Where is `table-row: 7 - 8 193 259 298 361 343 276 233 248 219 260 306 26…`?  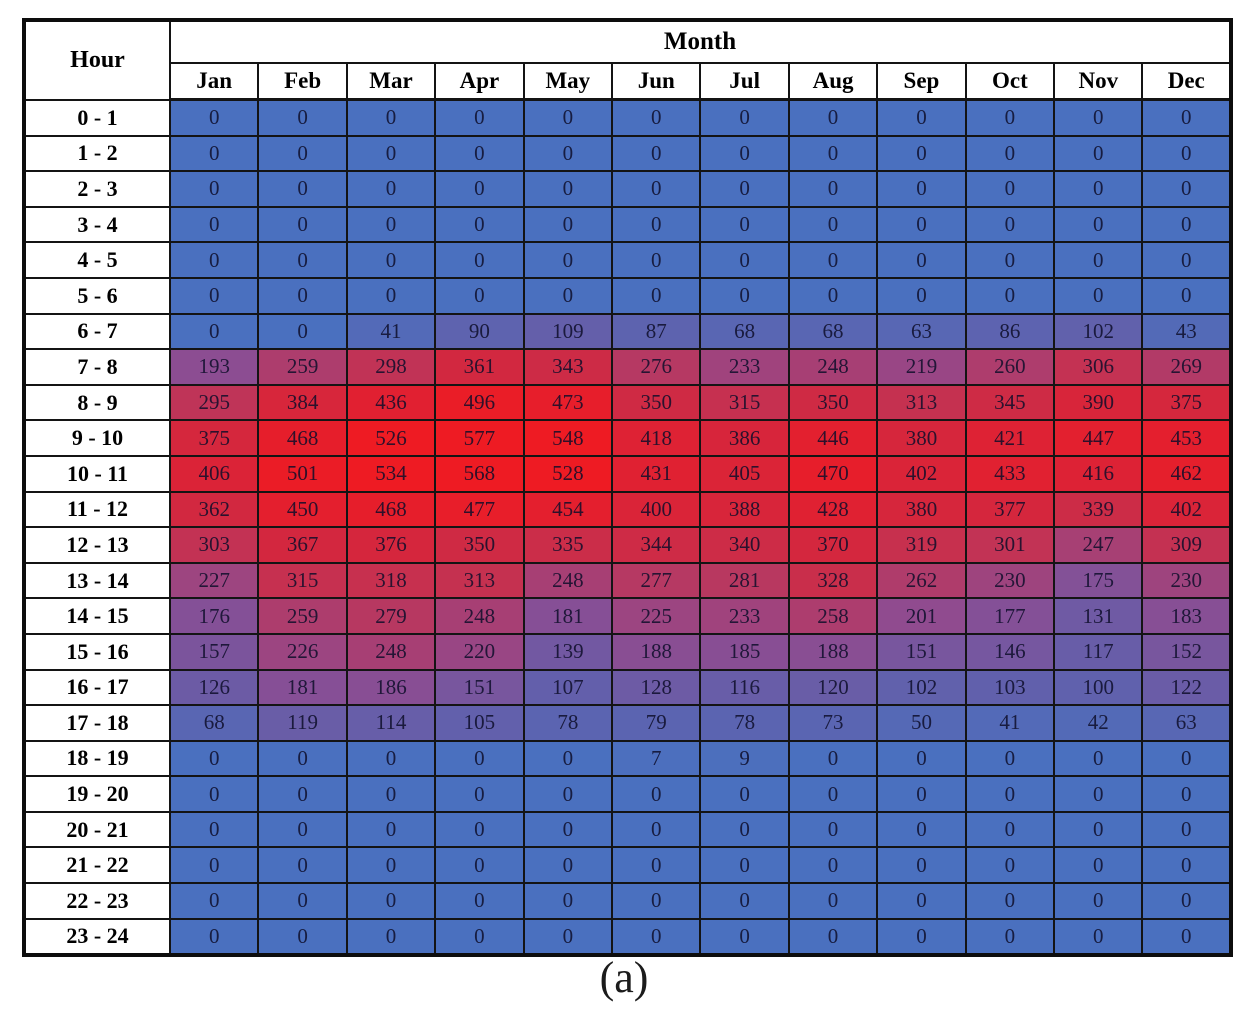
table-row: 7 - 8 193 259 298 361 343 276 233 248 219 260 306 26… is located at coordinates (627, 367).